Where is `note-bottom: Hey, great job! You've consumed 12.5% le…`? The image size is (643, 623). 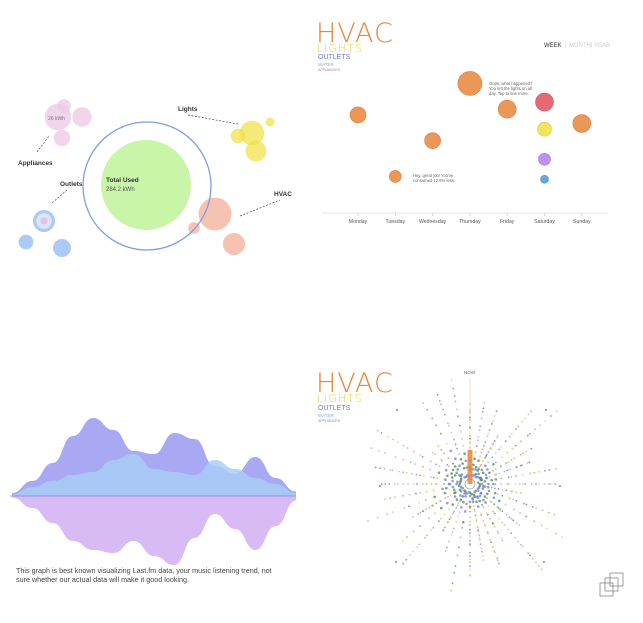 note-bottom: Hey, great job! You've consumed 12.5% le… is located at coordinates (434, 178).